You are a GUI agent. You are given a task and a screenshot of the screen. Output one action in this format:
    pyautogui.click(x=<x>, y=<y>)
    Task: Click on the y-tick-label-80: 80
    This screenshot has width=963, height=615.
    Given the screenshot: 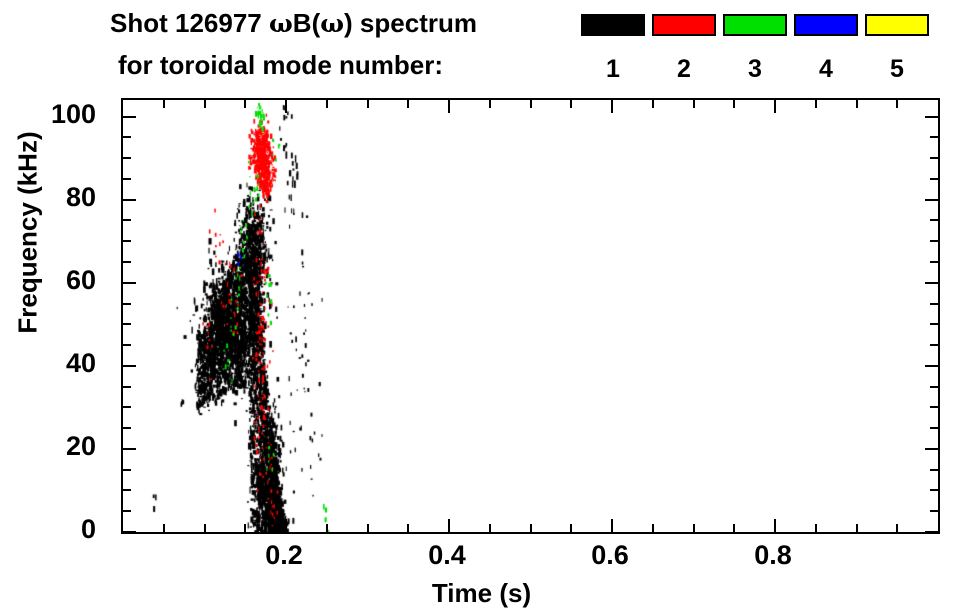 What is the action you would take?
    pyautogui.click(x=80, y=196)
    